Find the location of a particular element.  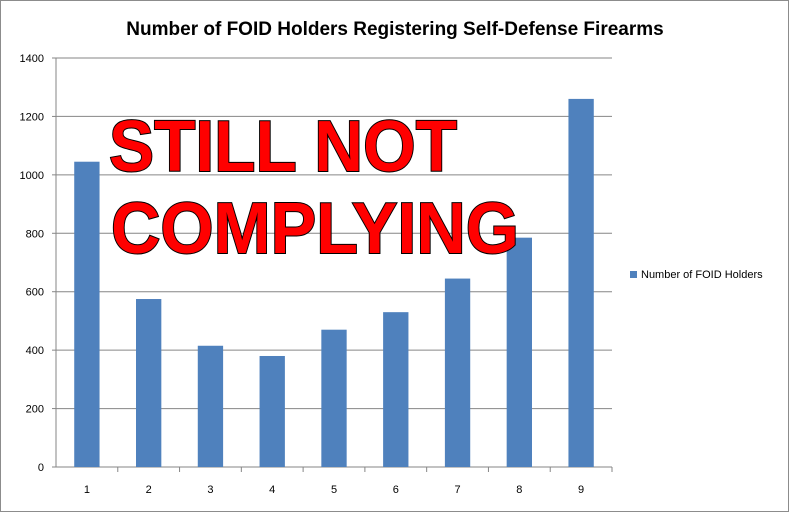

legend-label: Number of FOID Holders is located at coordinates (702, 275).